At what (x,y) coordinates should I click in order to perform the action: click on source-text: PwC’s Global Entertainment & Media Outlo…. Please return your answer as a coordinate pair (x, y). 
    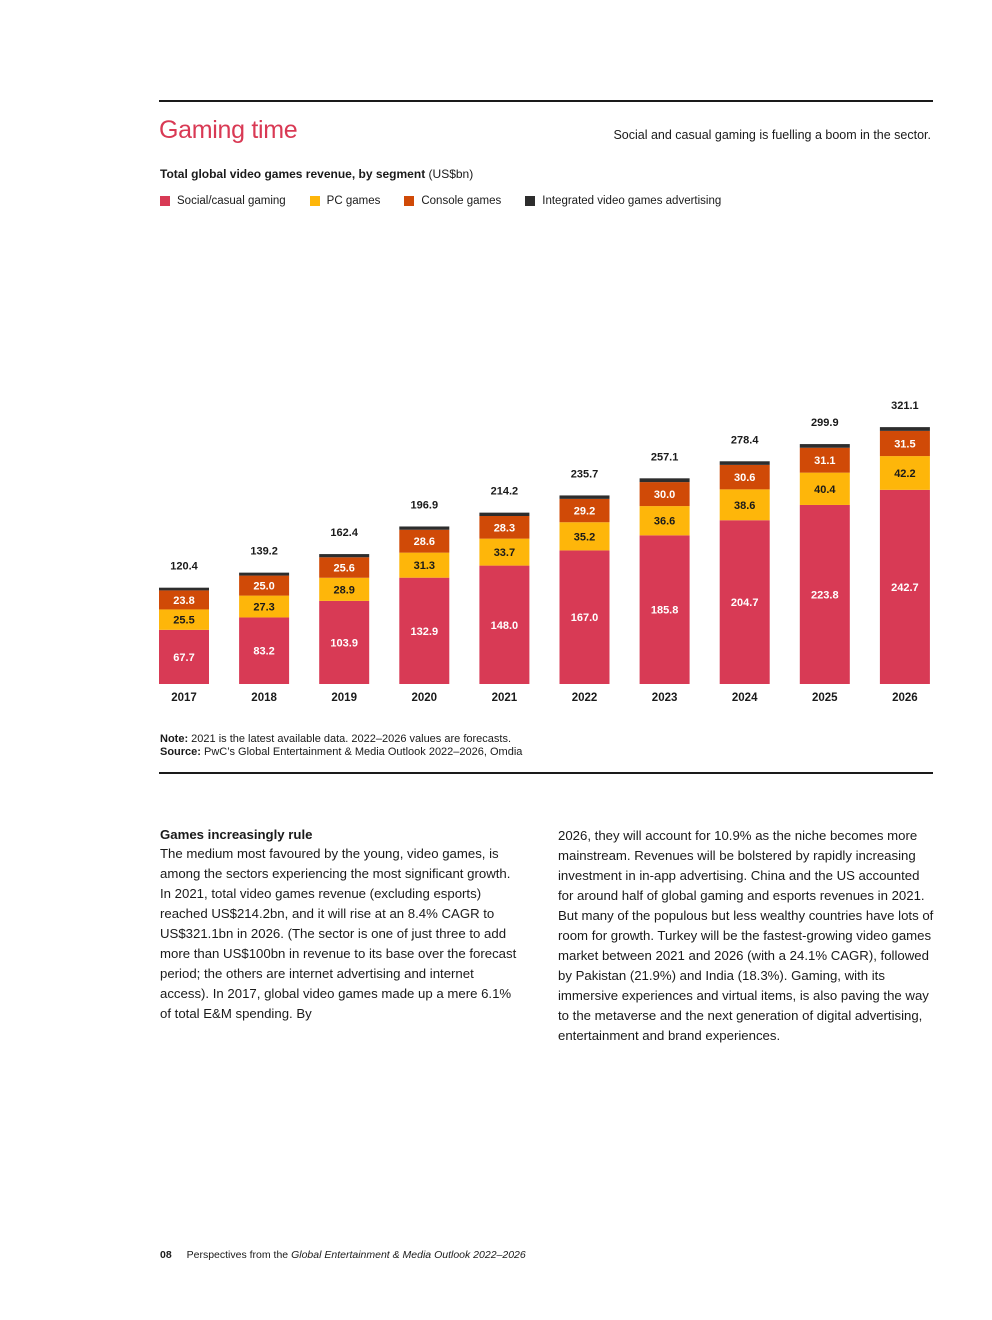
    Looking at the image, I should click on (363, 752).